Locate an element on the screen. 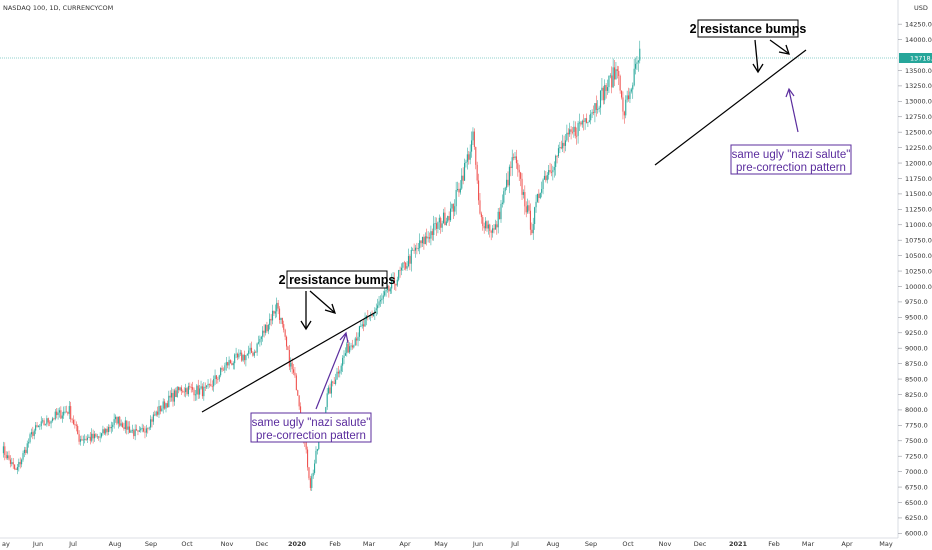  price-tick-label: 10250.0 is located at coordinates (918, 271).